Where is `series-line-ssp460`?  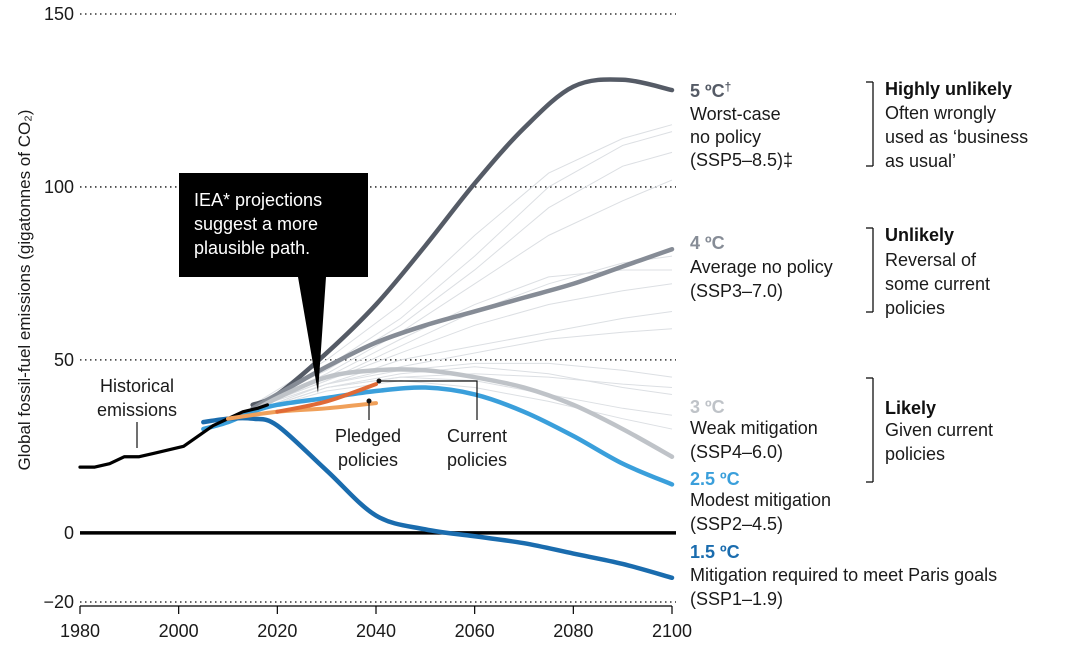 series-line-ssp460 is located at coordinates (462, 413).